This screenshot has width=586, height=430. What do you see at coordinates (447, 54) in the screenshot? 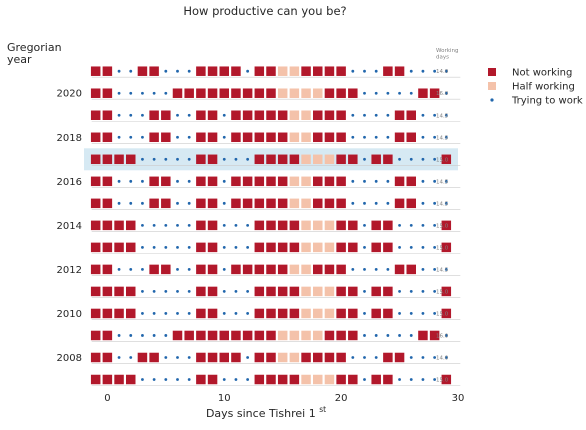
I see `working-days-header: Working days` at bounding box center [447, 54].